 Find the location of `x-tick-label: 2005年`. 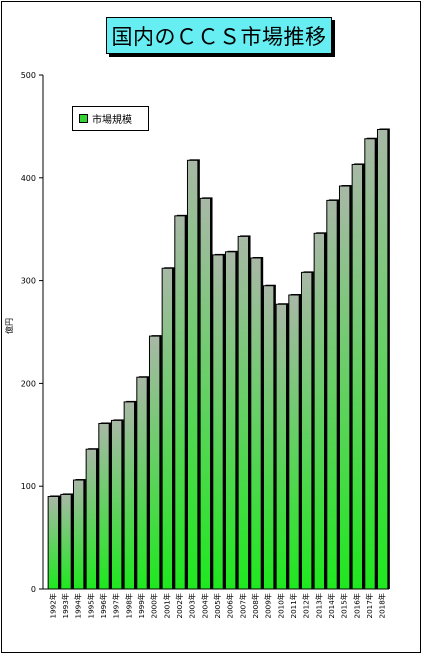

x-tick-label: 2005年 is located at coordinates (217, 605).